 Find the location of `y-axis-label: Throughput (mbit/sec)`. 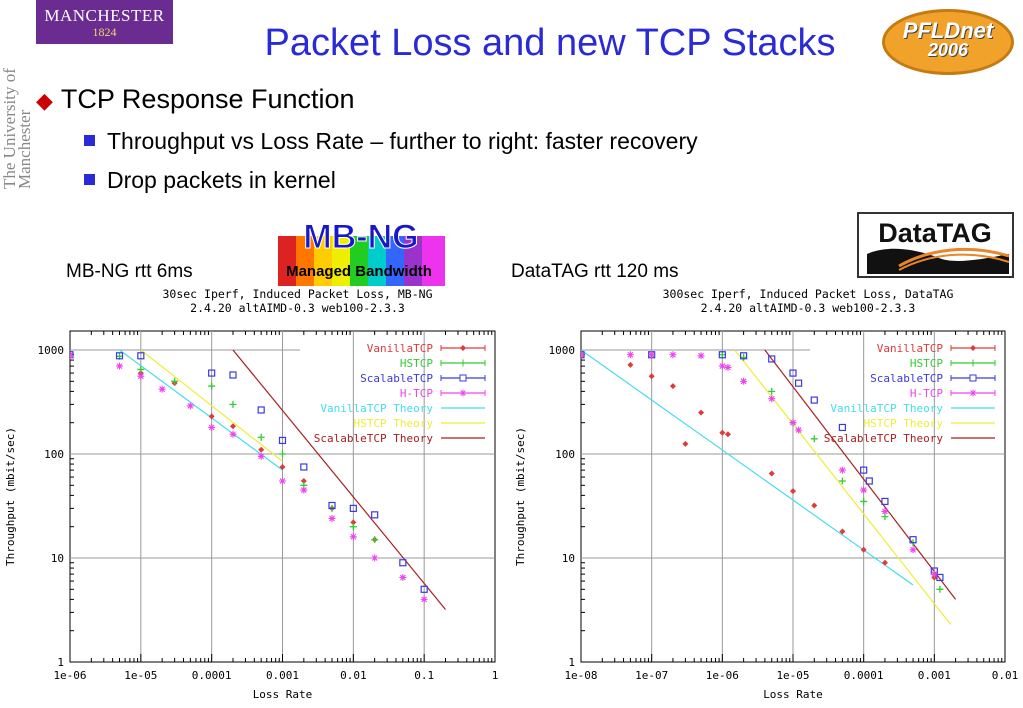

y-axis-label: Throughput (mbit/sec) is located at coordinates (520, 496).